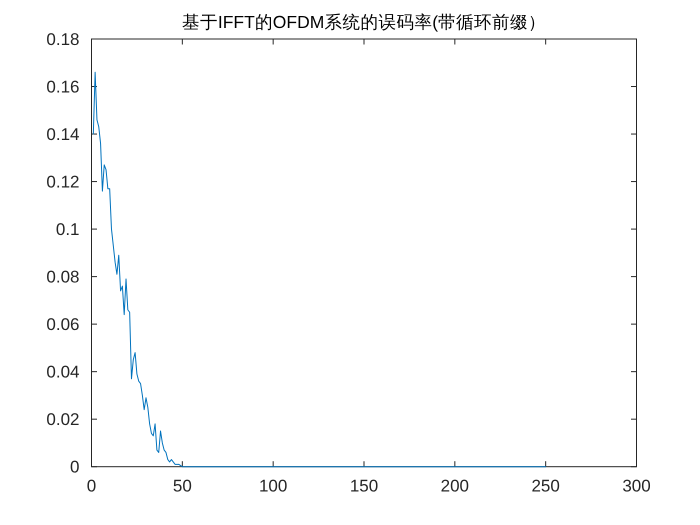  What do you see at coordinates (63, 420) in the screenshot?
I see `y-tick-label: 0.02` at bounding box center [63, 420].